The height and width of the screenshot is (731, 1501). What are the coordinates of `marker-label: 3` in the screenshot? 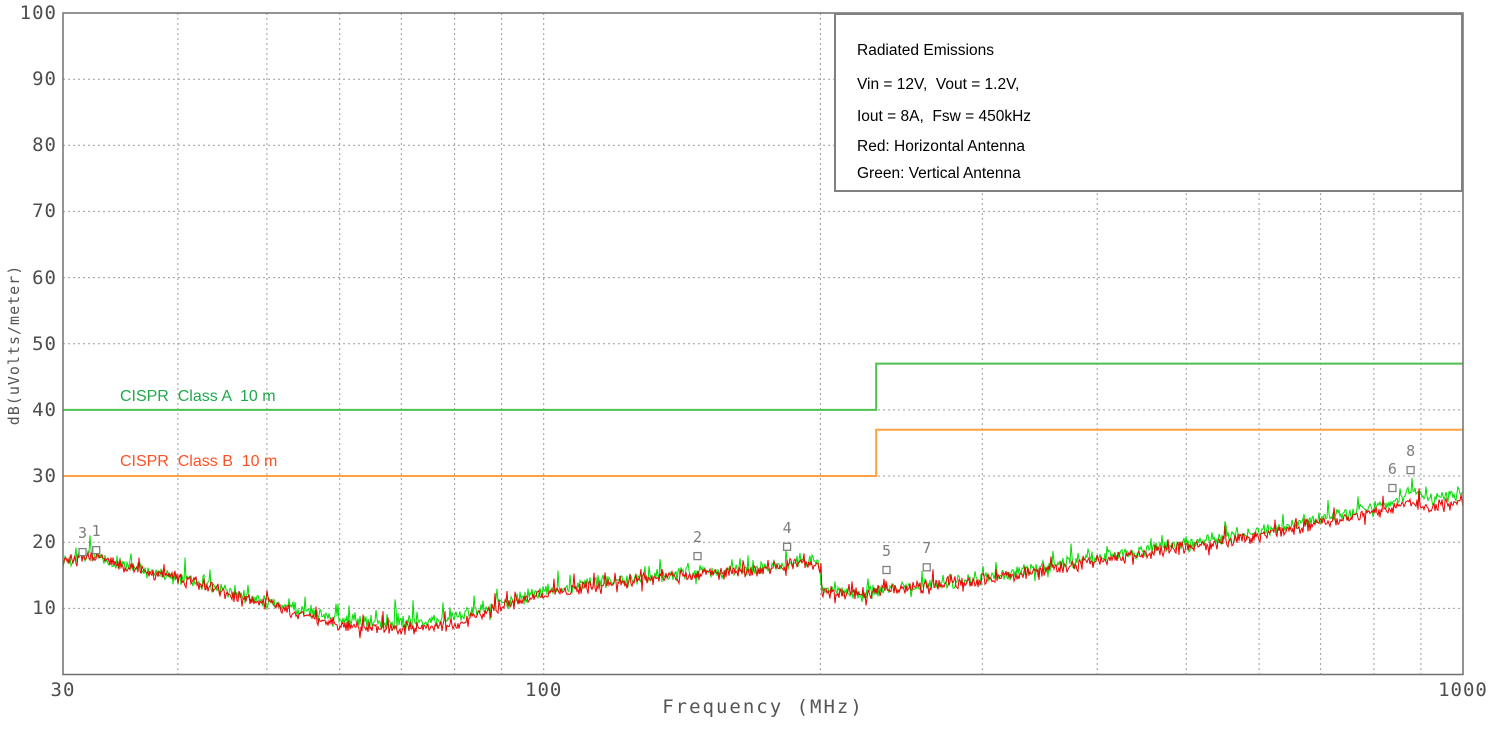 It's located at (82, 533).